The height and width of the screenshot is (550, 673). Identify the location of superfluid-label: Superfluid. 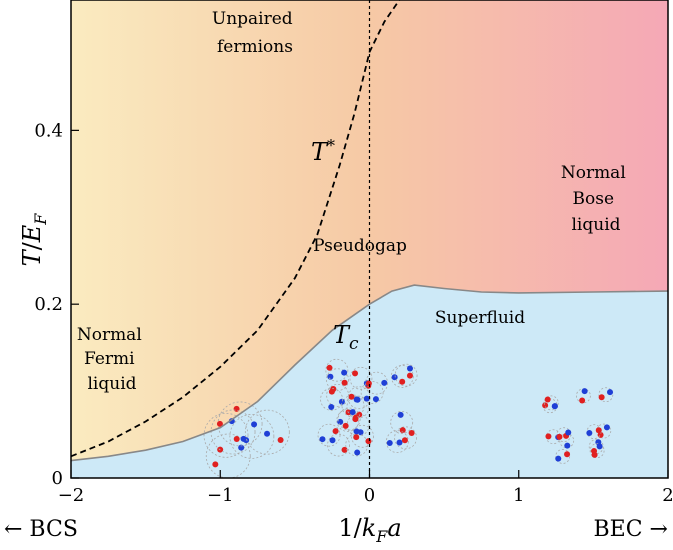
(480, 318).